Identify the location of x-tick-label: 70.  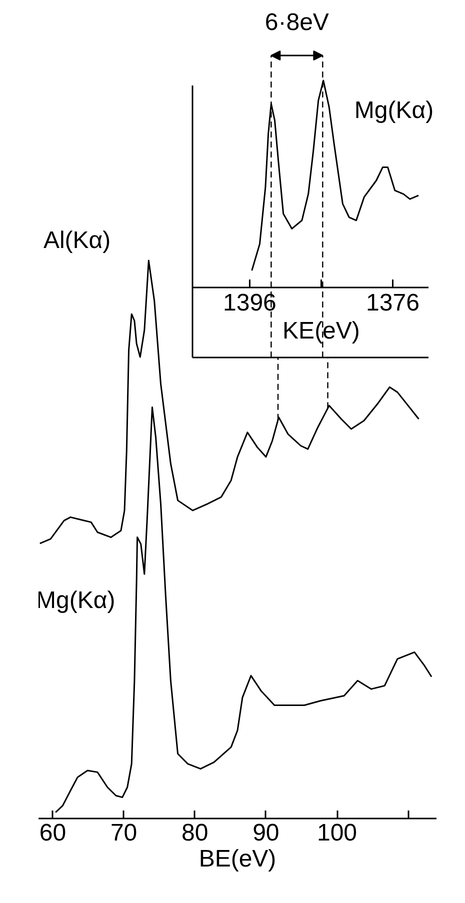
(124, 833).